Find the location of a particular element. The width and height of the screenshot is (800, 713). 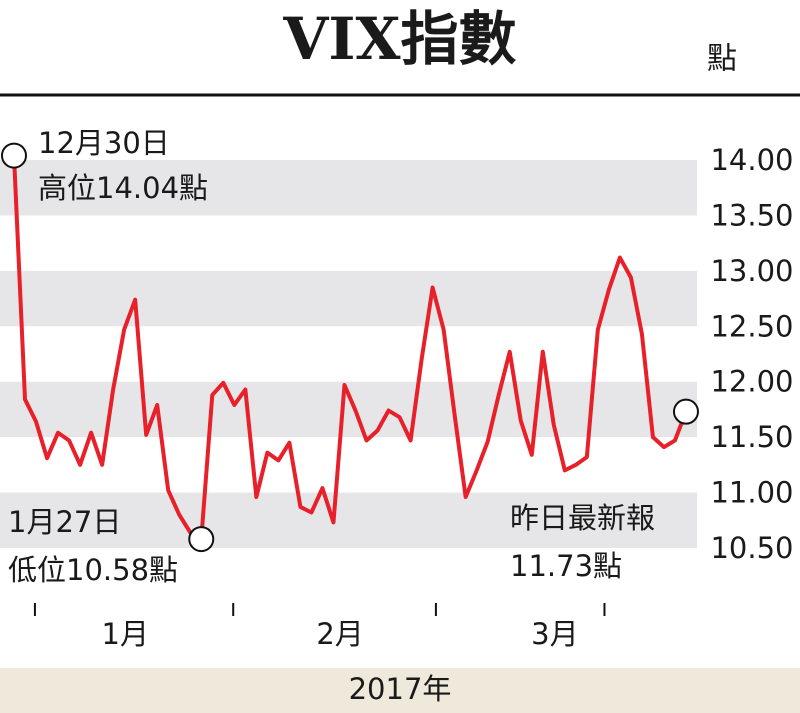

y-tick-label: 10.50 is located at coordinates (751, 548).